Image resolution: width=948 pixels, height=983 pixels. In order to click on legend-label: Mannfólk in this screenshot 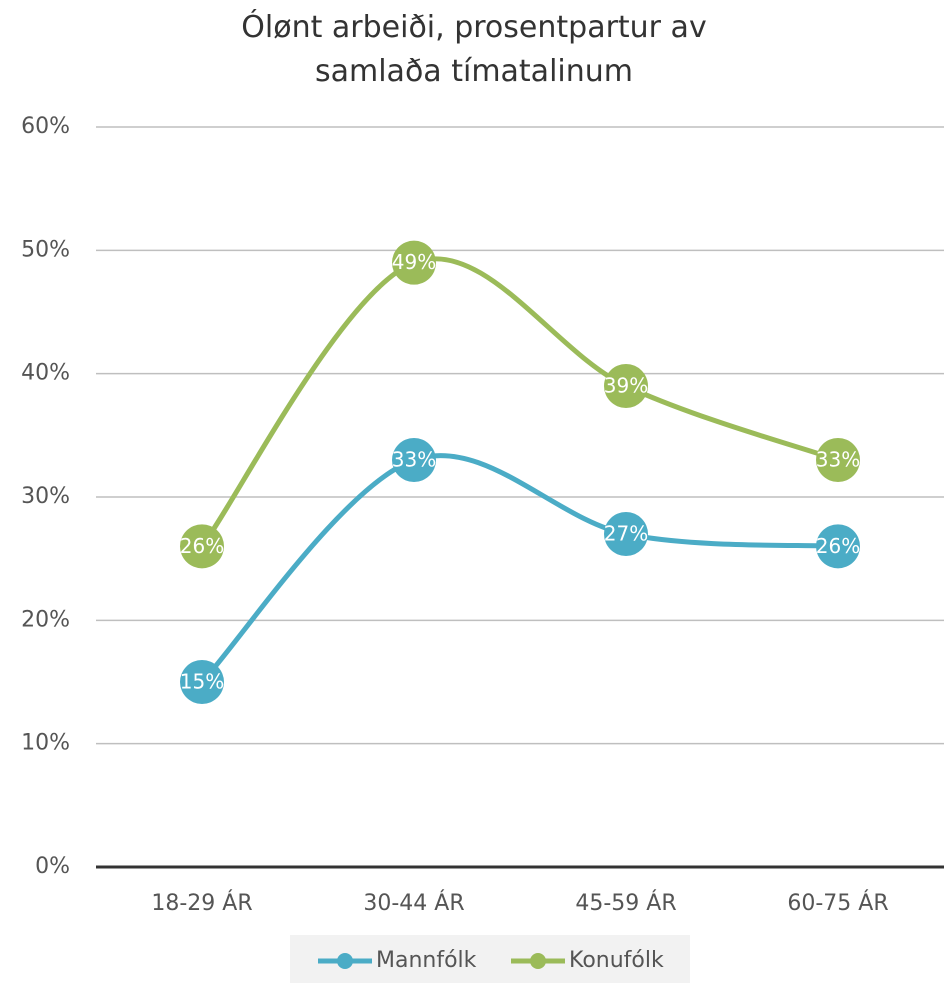, I will do `click(426, 960)`.